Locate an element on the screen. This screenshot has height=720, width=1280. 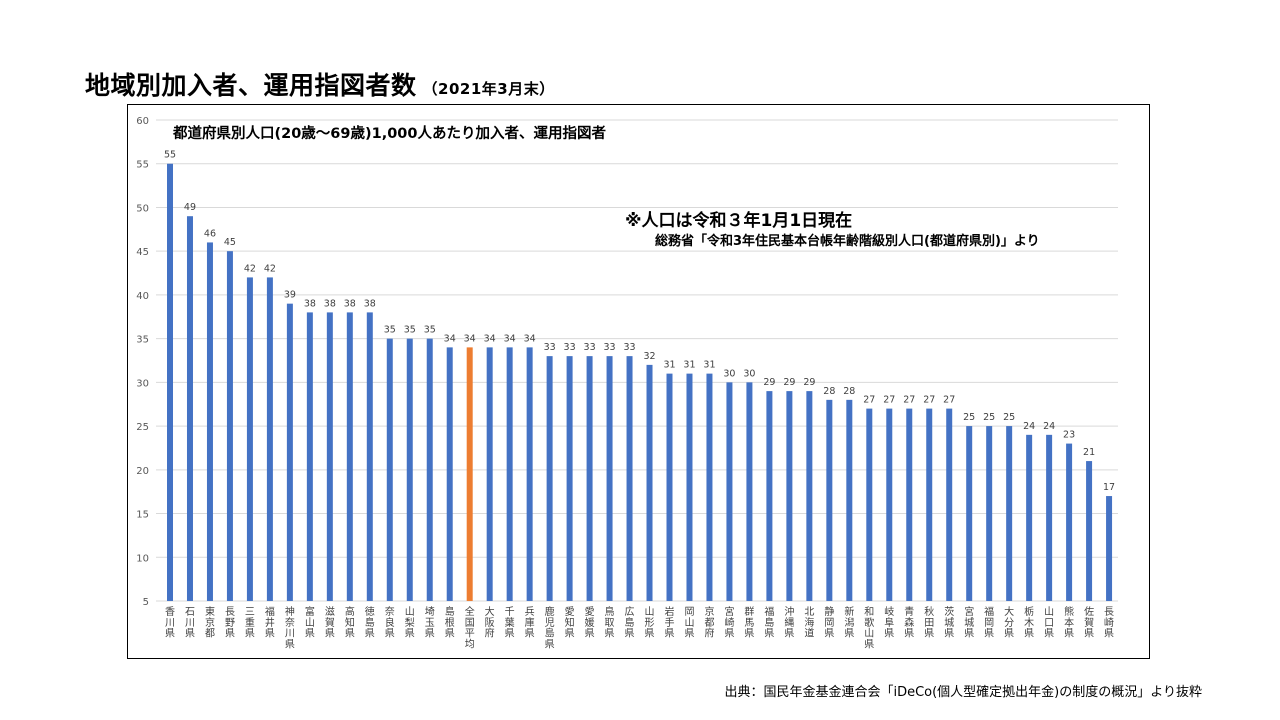
x-tick-char: 都 is located at coordinates (709, 623).